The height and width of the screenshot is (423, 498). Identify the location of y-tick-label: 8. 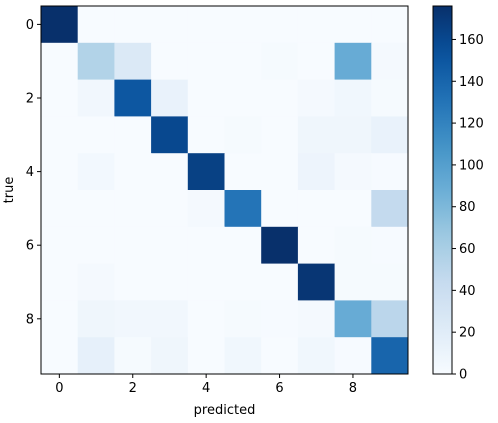
(30, 319).